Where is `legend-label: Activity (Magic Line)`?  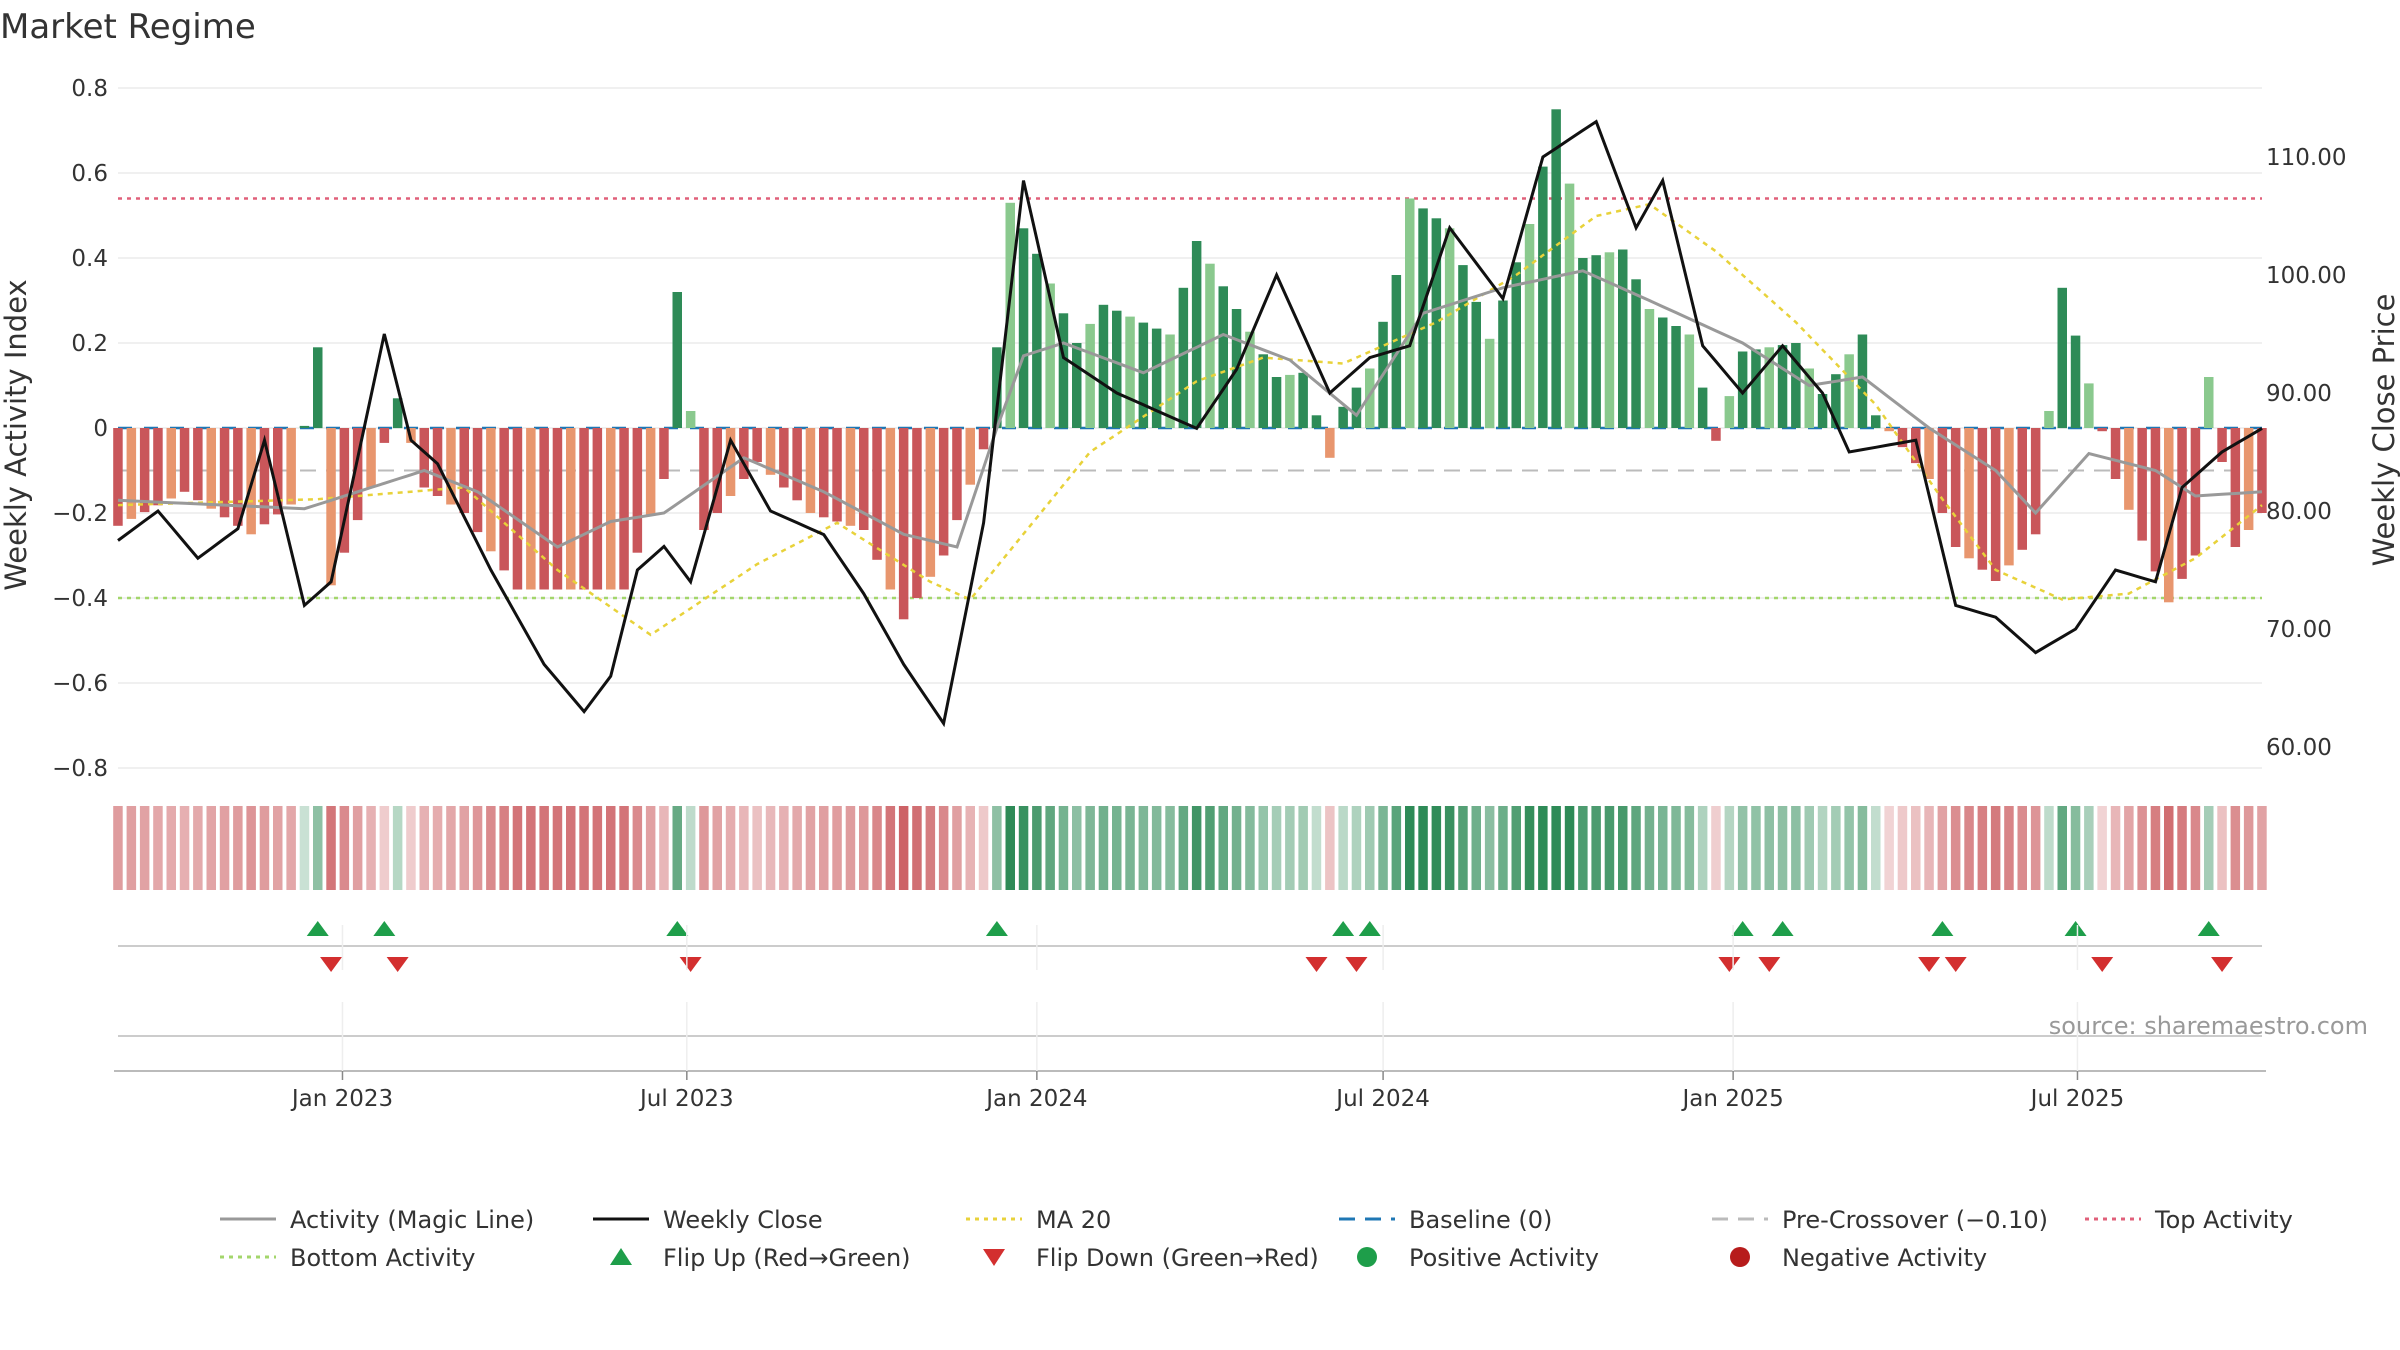
legend-label: Activity (Magic Line) is located at coordinates (412, 1220).